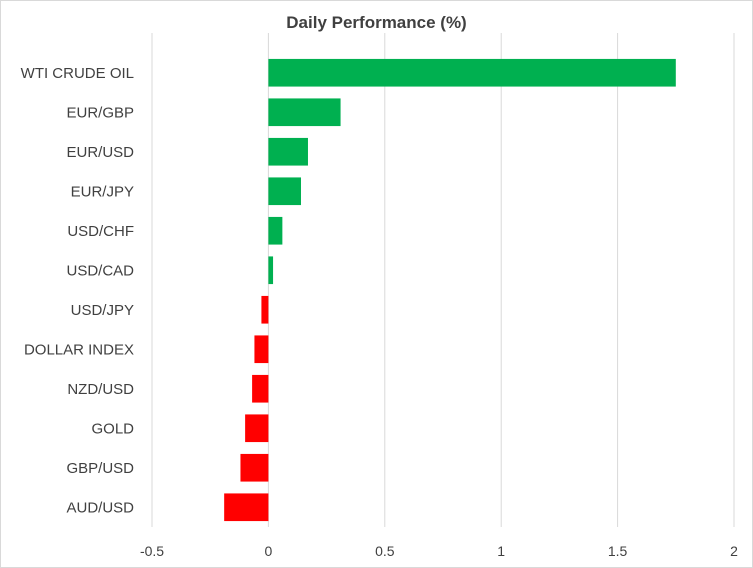 The image size is (753, 568). Describe the element at coordinates (100, 231) in the screenshot. I see `category-label: USD/CHF` at that location.